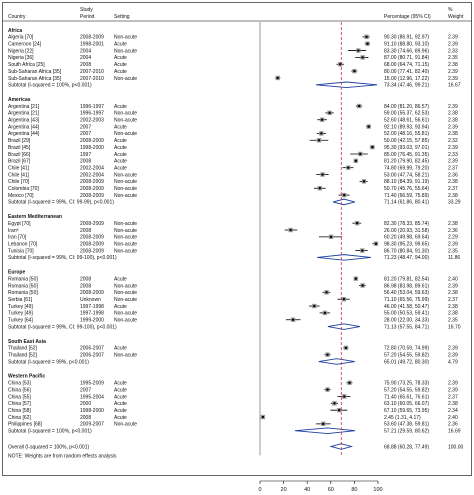  I want to click on overall-weight-text: 100.00, so click(456, 447).